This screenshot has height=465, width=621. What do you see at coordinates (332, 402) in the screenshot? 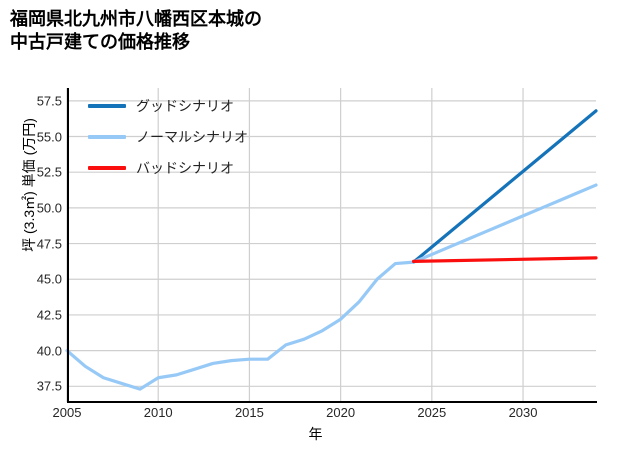
I see `x-axis-line` at bounding box center [332, 402].